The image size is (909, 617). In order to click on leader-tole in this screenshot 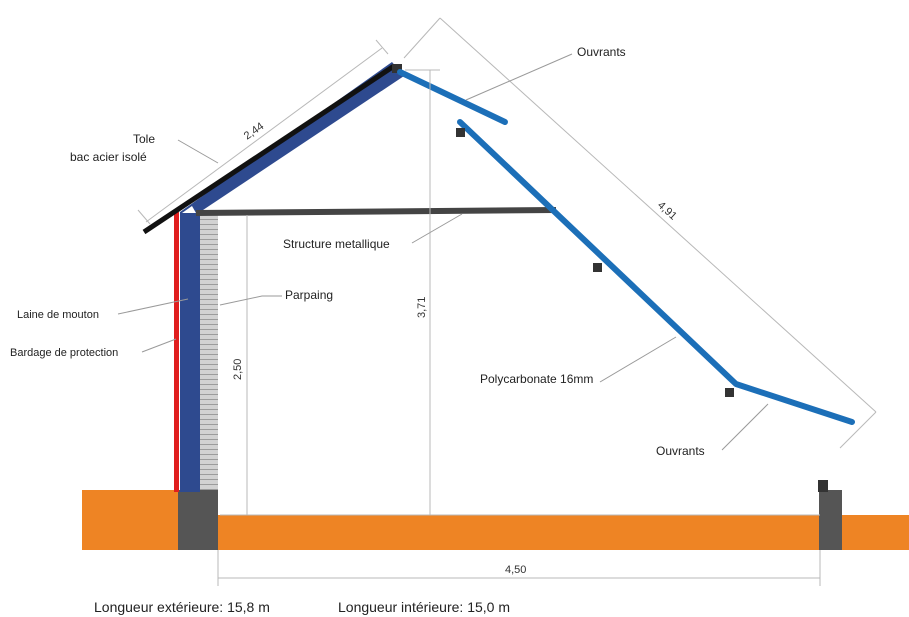, I will do `click(198, 151)`.